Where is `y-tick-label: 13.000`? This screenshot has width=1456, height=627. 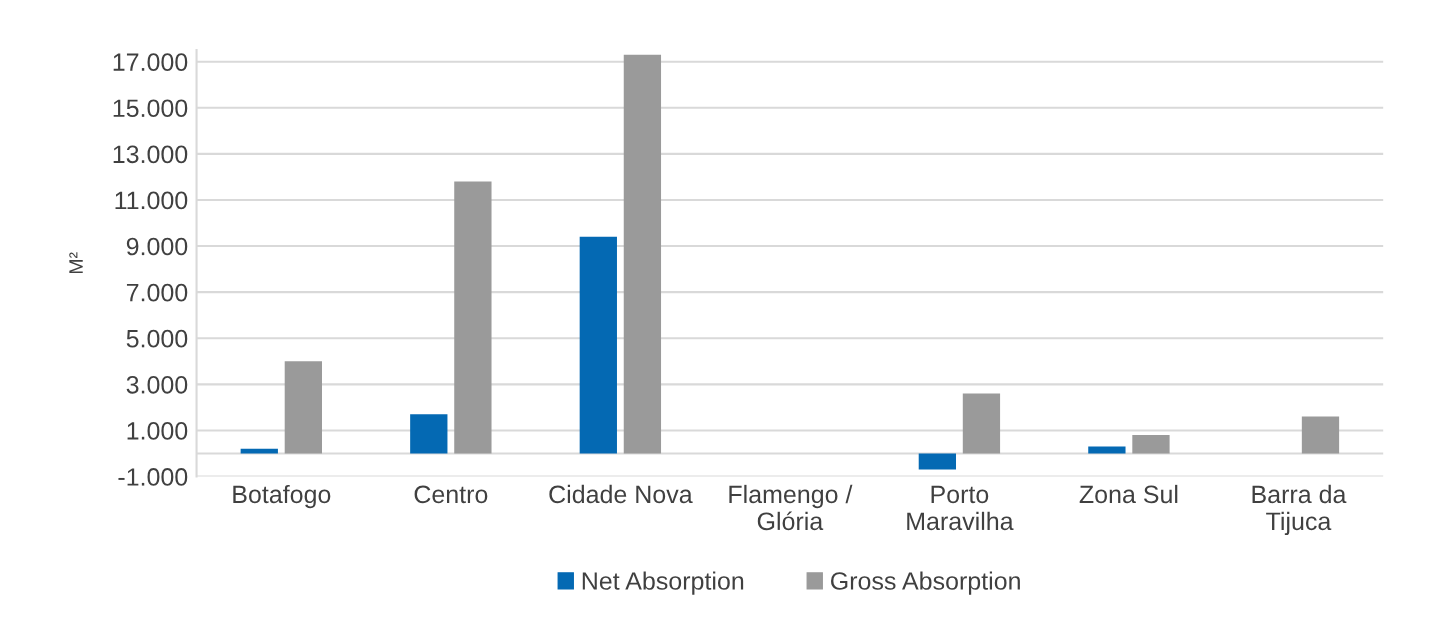
y-tick-label: 13.000 is located at coordinates (150, 154).